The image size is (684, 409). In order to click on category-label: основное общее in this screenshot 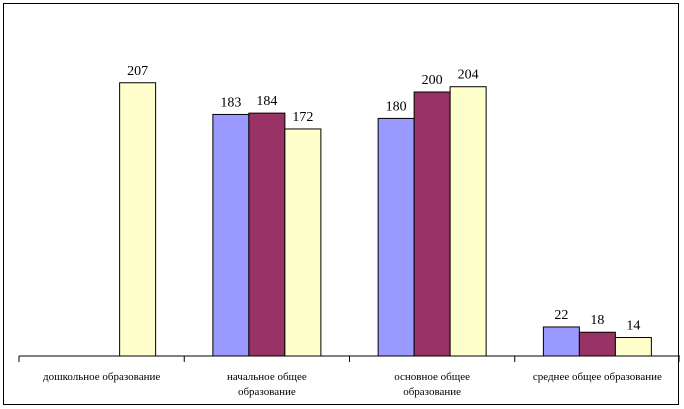, I will do `click(432, 377)`.